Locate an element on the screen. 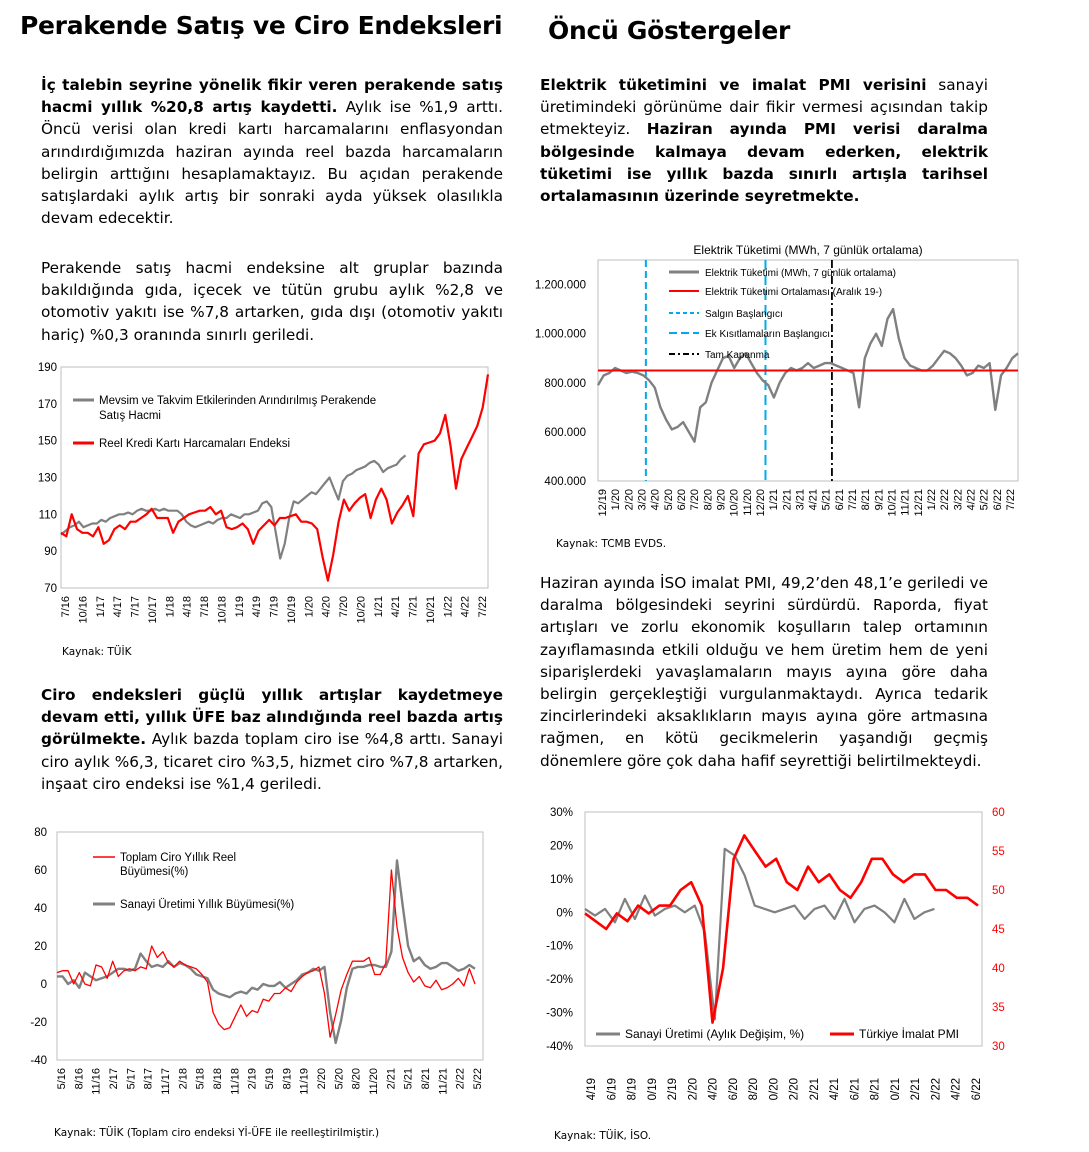  electricity-x-tick-label: 9/21 is located at coordinates (879, 499).